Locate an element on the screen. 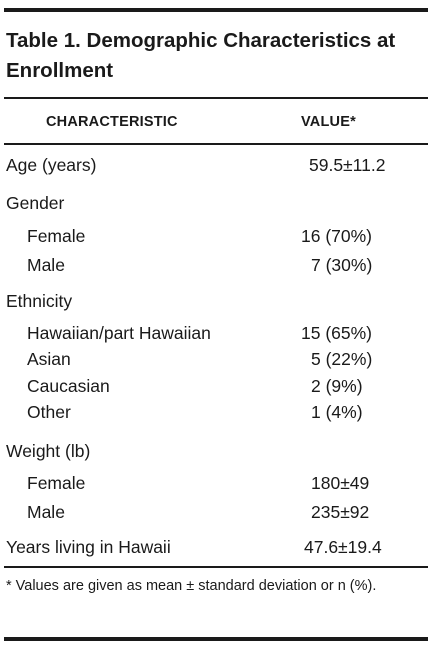  row-value: 59.5±11.2 is located at coordinates (347, 165).